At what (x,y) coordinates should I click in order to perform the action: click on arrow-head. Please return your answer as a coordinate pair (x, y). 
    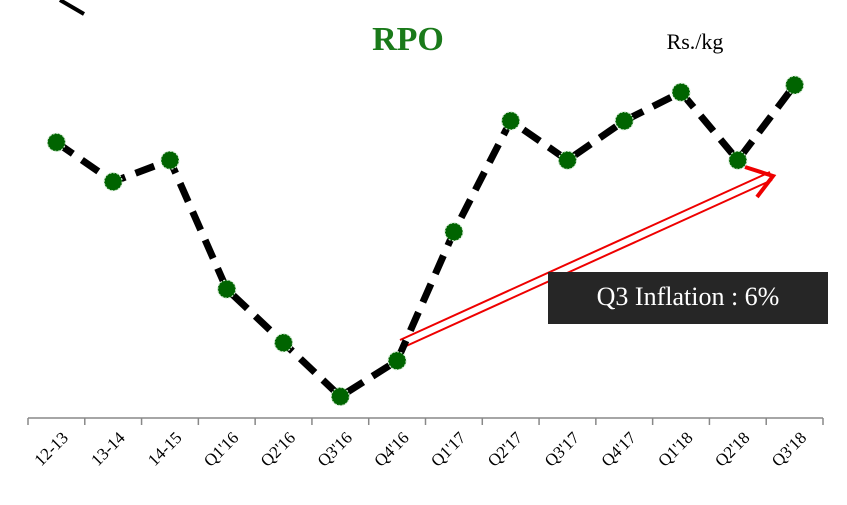
    Looking at the image, I should click on (760, 182).